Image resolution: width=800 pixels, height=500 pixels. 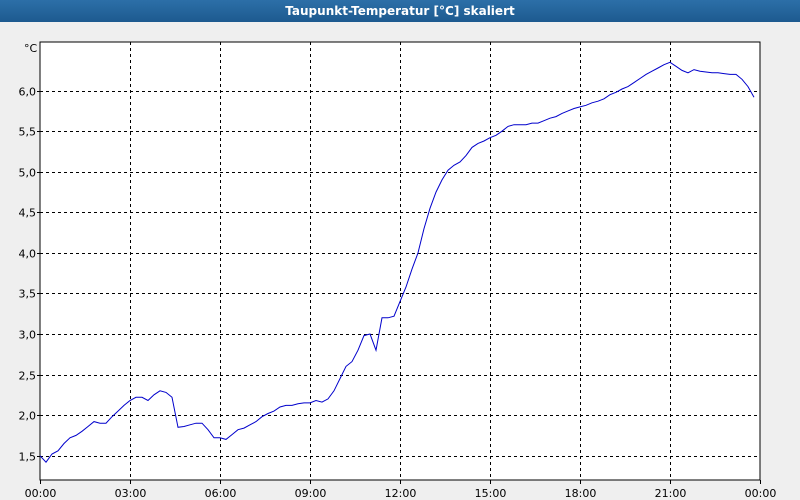 What do you see at coordinates (131, 493) in the screenshot?
I see `x-tick-time-label: 03:00` at bounding box center [131, 493].